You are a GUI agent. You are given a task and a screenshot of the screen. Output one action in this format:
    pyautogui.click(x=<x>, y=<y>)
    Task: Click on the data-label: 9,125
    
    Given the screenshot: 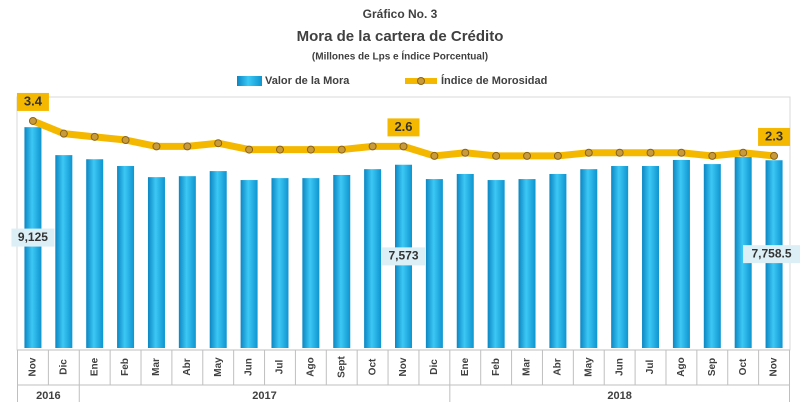 What is the action you would take?
    pyautogui.click(x=33, y=237)
    